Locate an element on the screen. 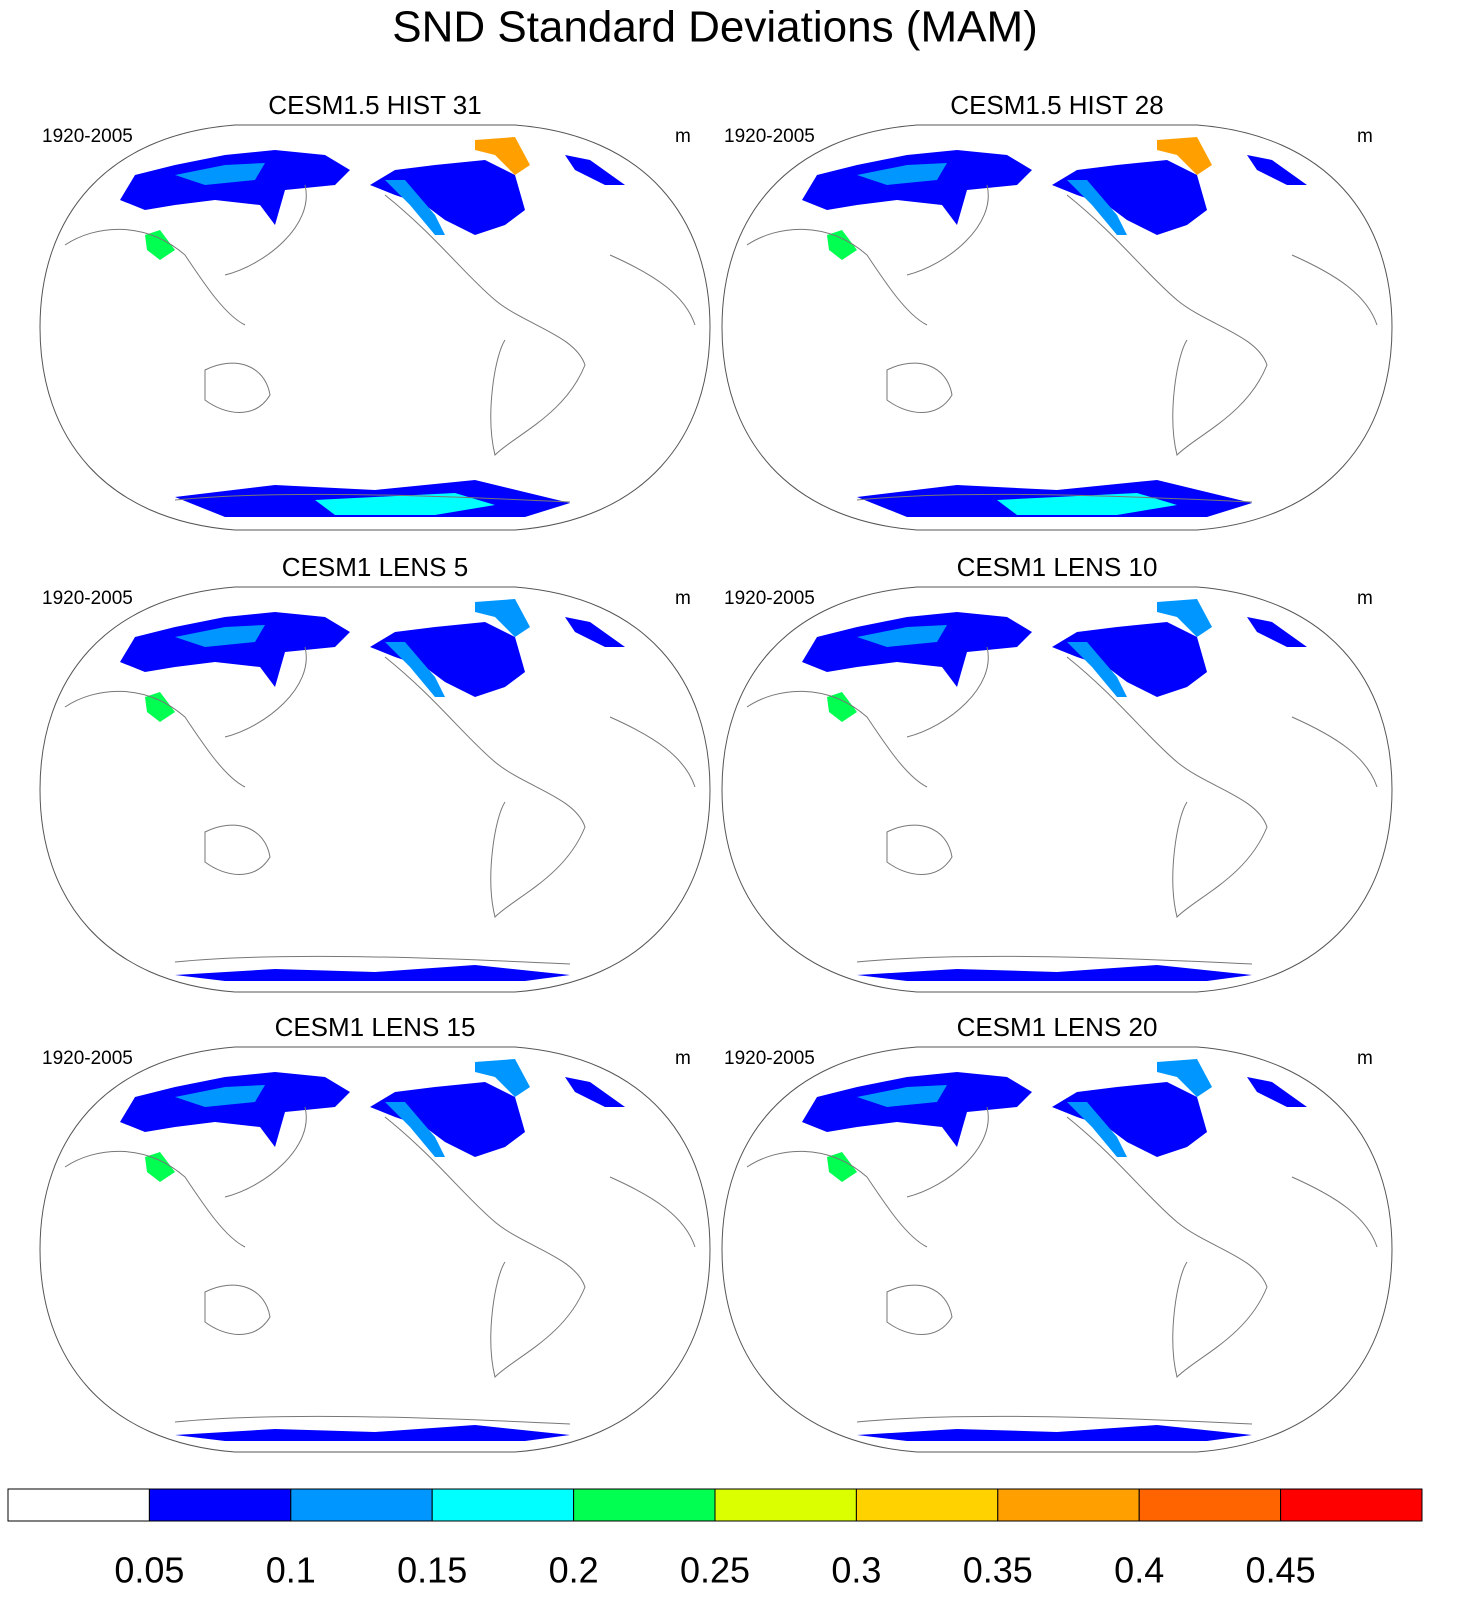 The width and height of the screenshot is (1468, 1608). colorbar-tick-label: 0.4 is located at coordinates (1139, 1570).